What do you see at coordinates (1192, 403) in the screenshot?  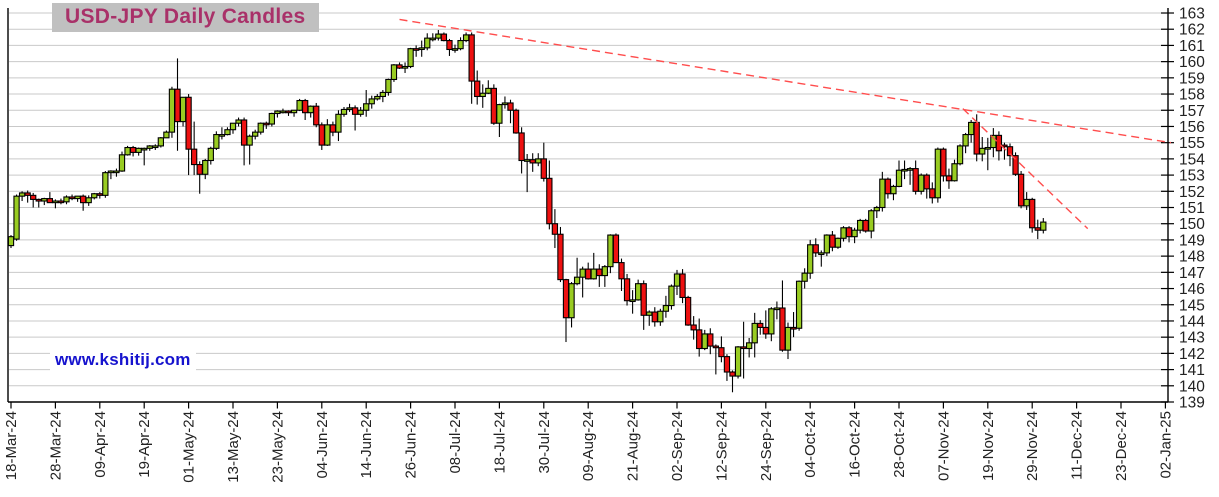 I see `y-tick-label: 139` at bounding box center [1192, 403].